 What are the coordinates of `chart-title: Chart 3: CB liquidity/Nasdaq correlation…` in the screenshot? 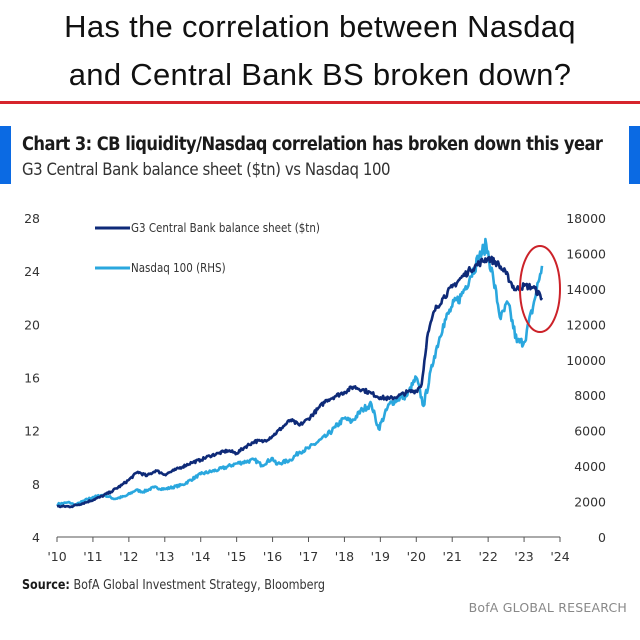 It's located at (312, 144).